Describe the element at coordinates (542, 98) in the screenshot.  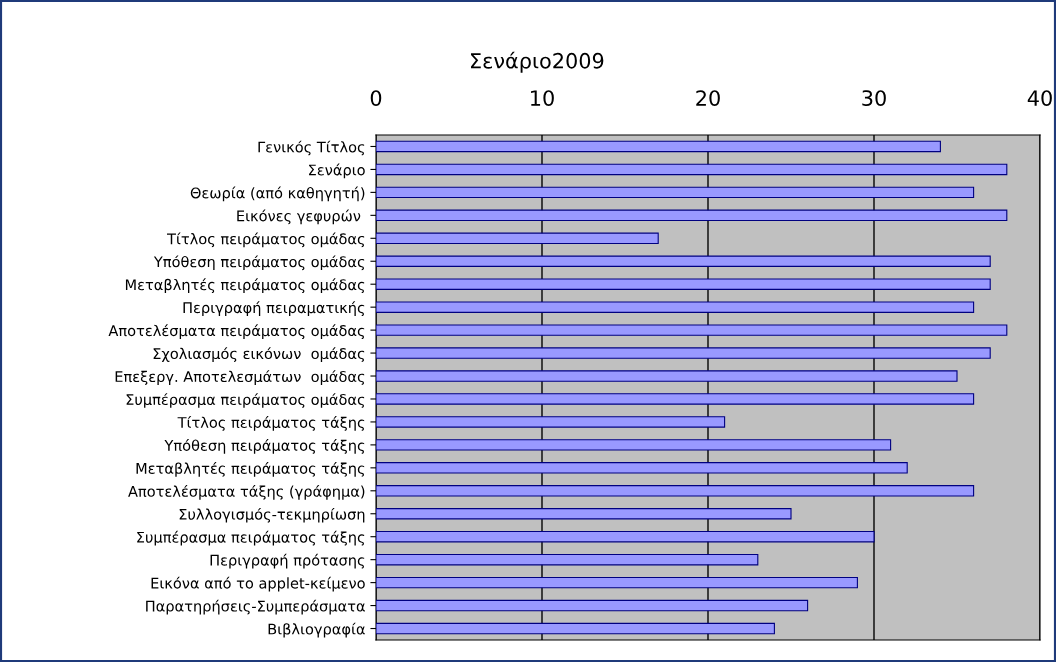
I see `x-tick-label: 10` at that location.